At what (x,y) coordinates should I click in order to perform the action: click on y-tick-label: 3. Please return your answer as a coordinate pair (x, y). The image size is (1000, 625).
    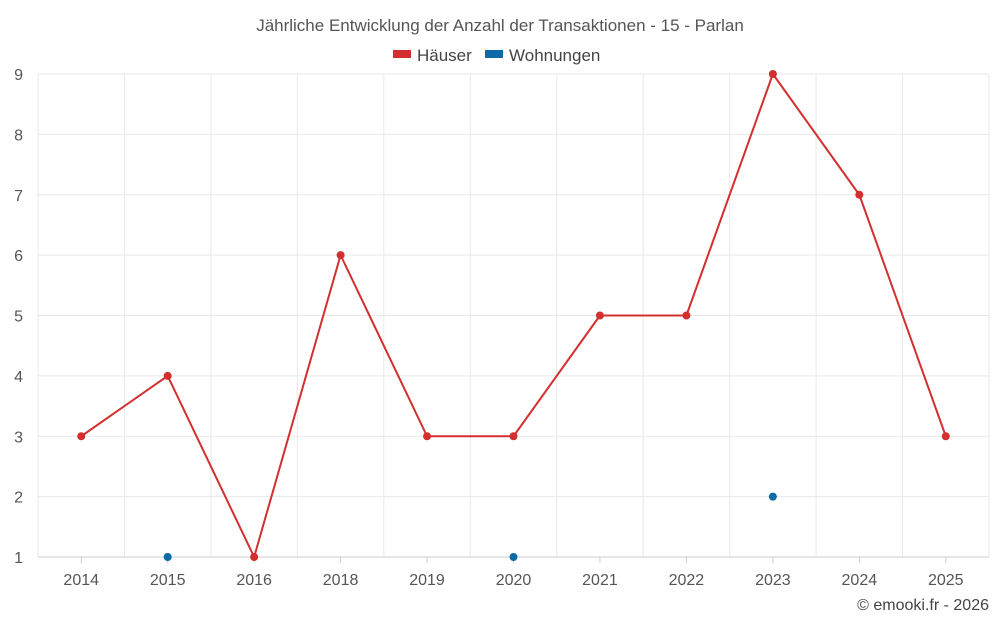
    Looking at the image, I should click on (18, 437).